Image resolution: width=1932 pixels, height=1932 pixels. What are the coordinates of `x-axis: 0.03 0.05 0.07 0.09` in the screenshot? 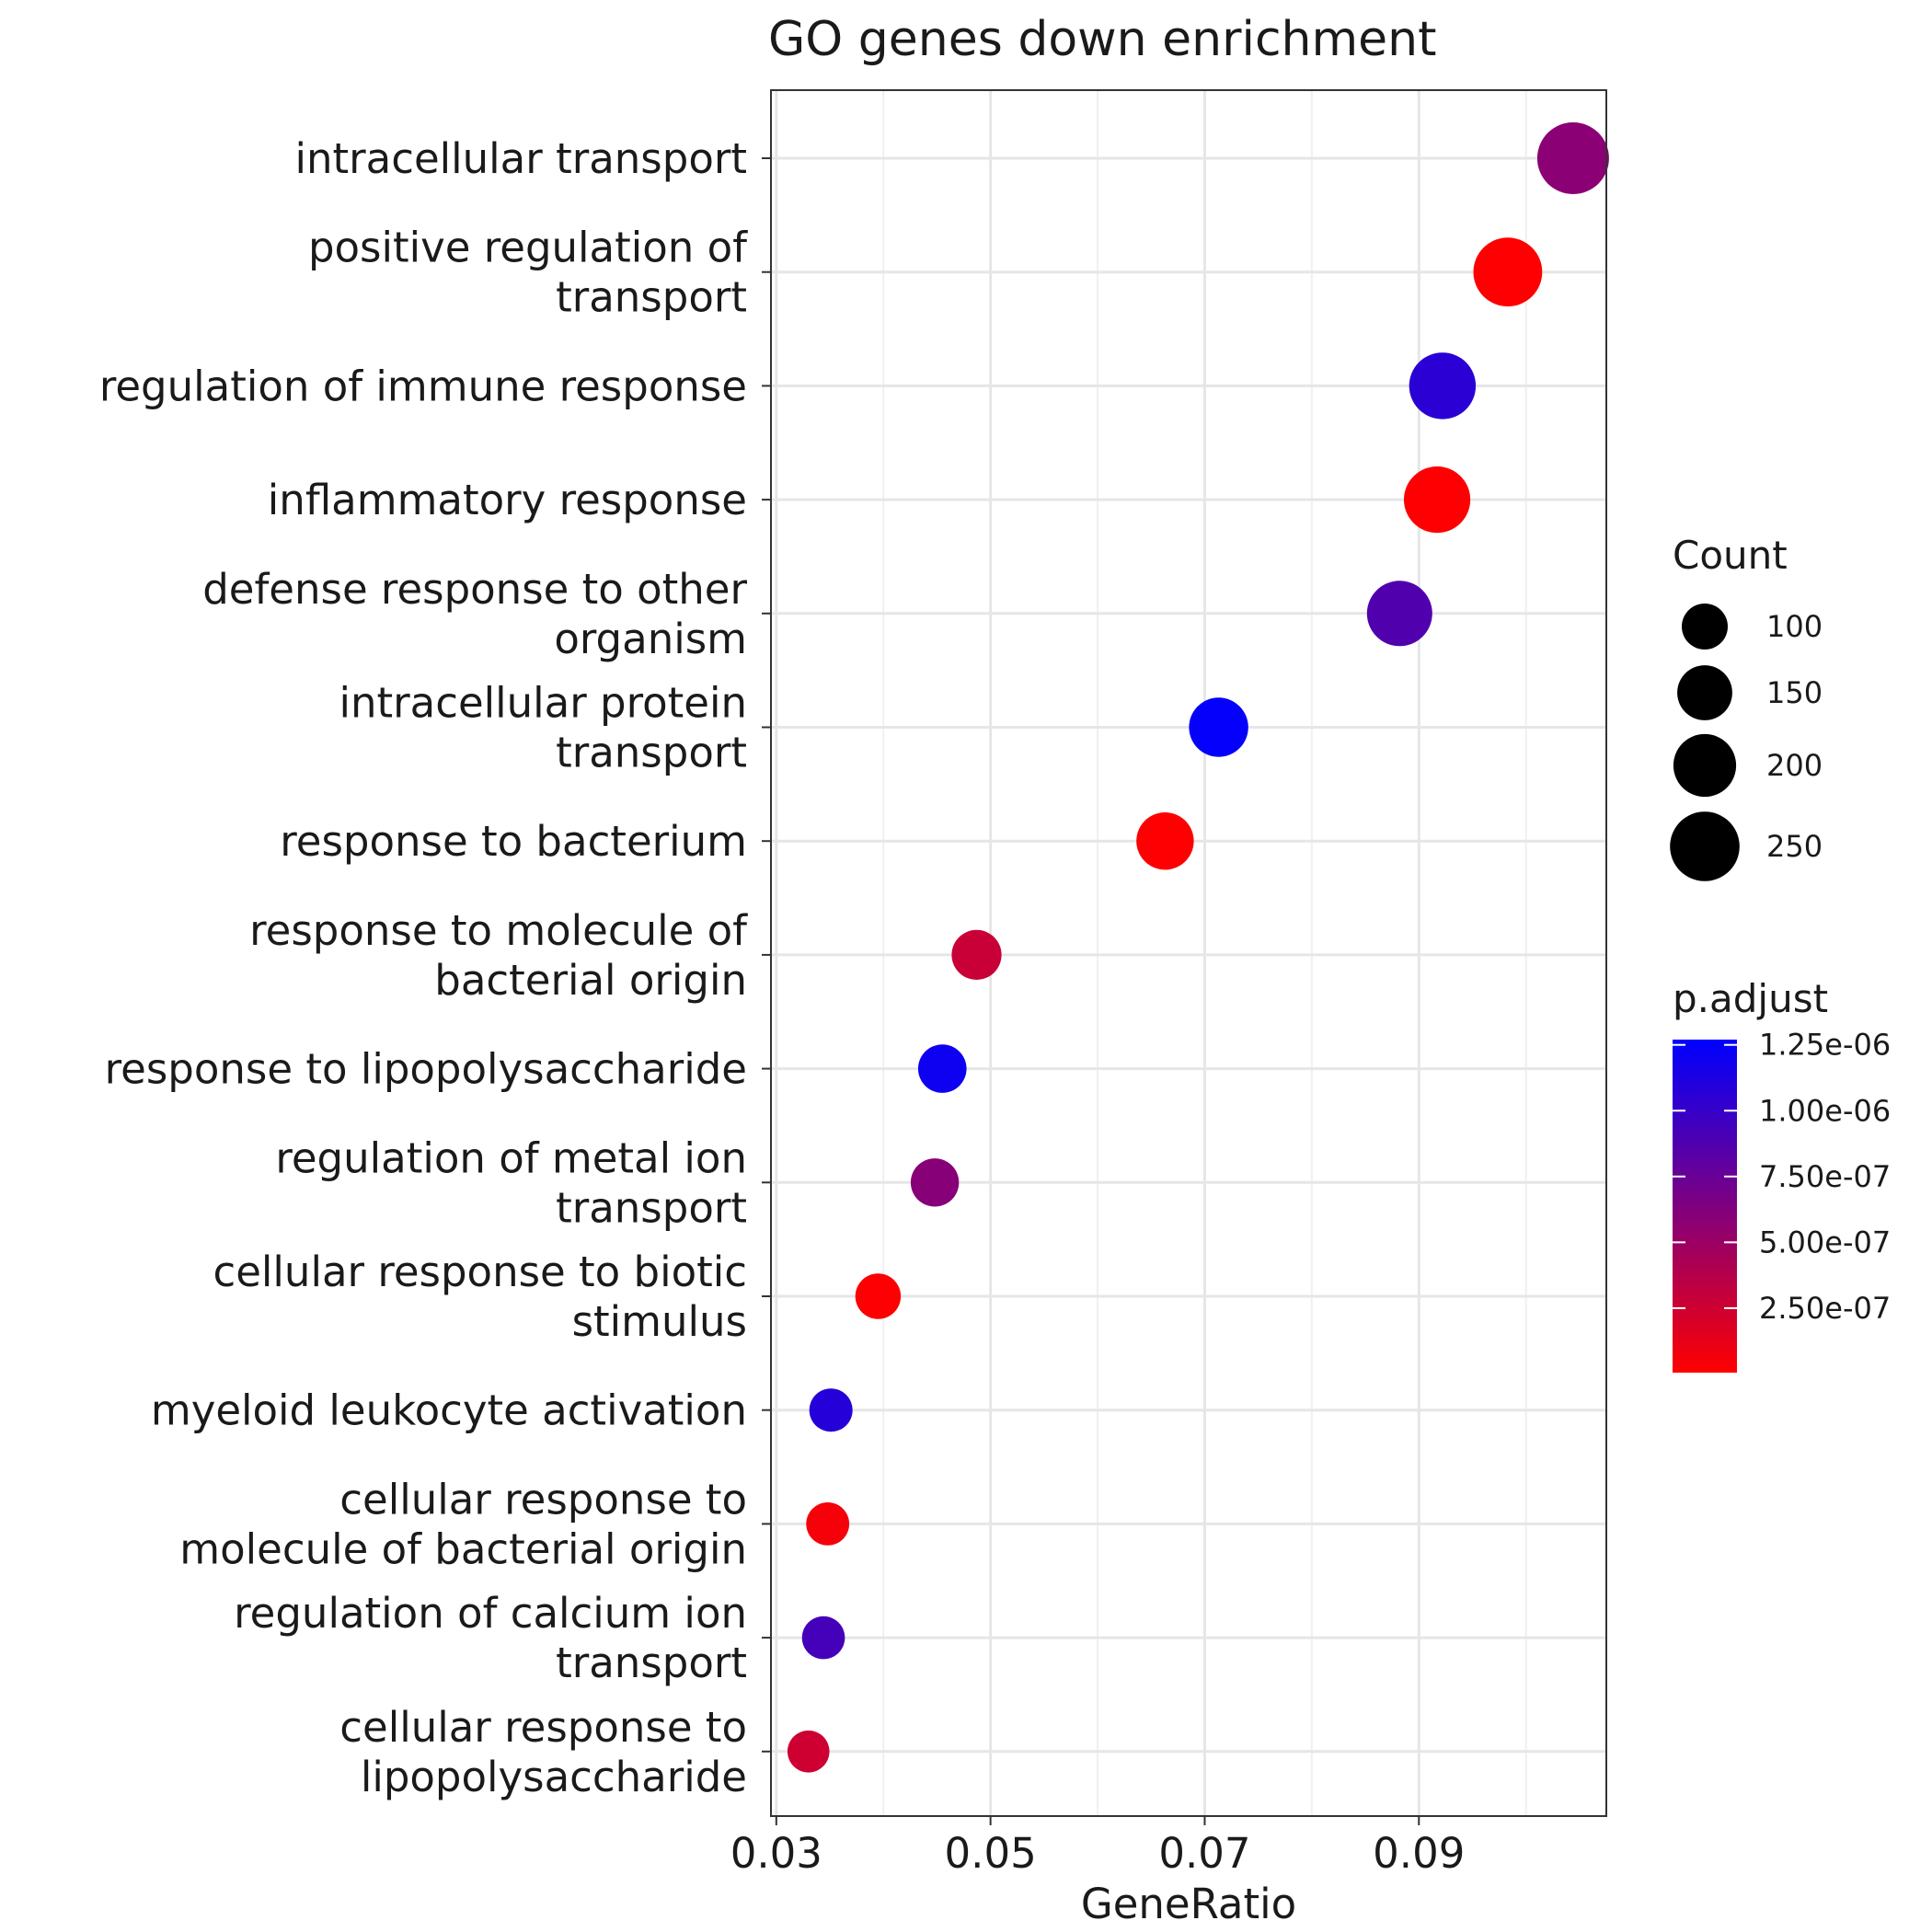 It's located at (1097, 1847).